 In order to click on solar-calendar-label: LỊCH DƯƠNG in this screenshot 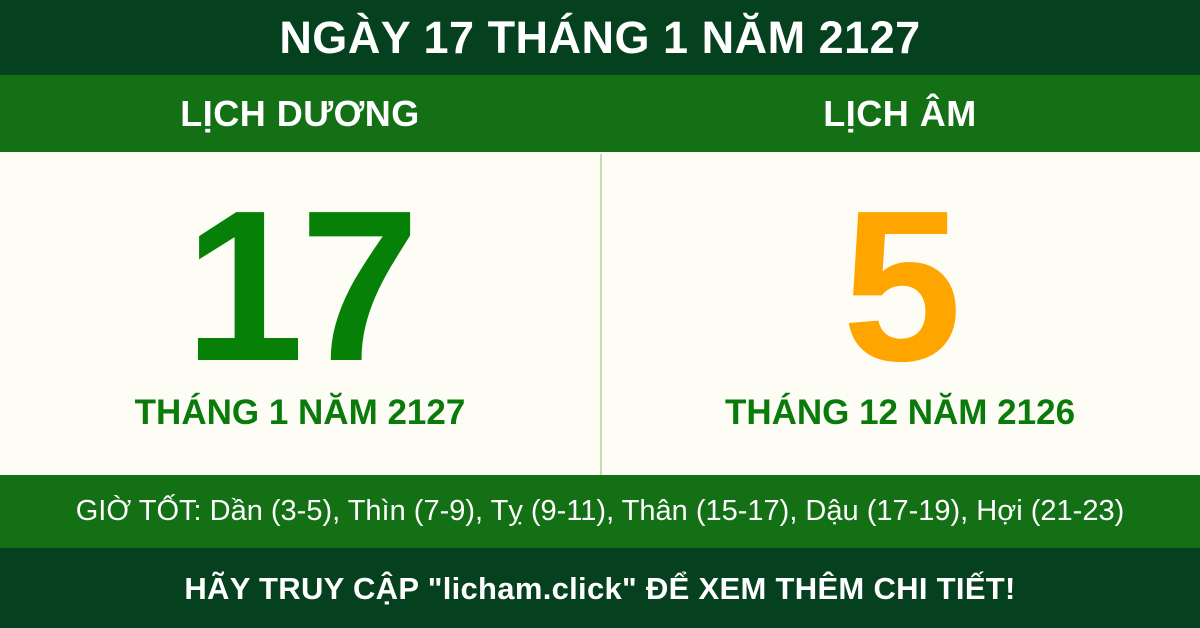, I will do `click(300, 113)`.